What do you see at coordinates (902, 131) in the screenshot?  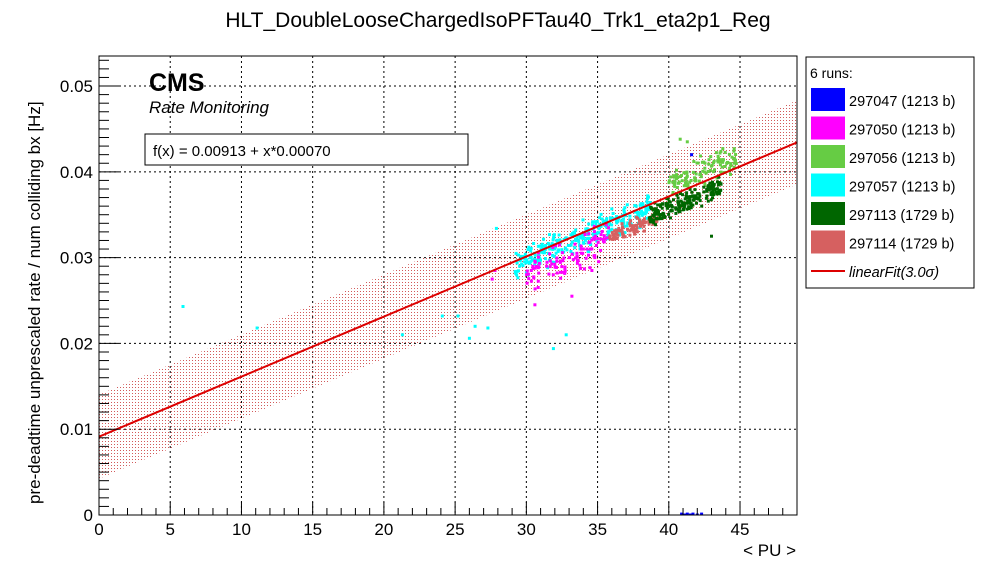 I see `legend-label: 297050 (1213 b)` at bounding box center [902, 131].